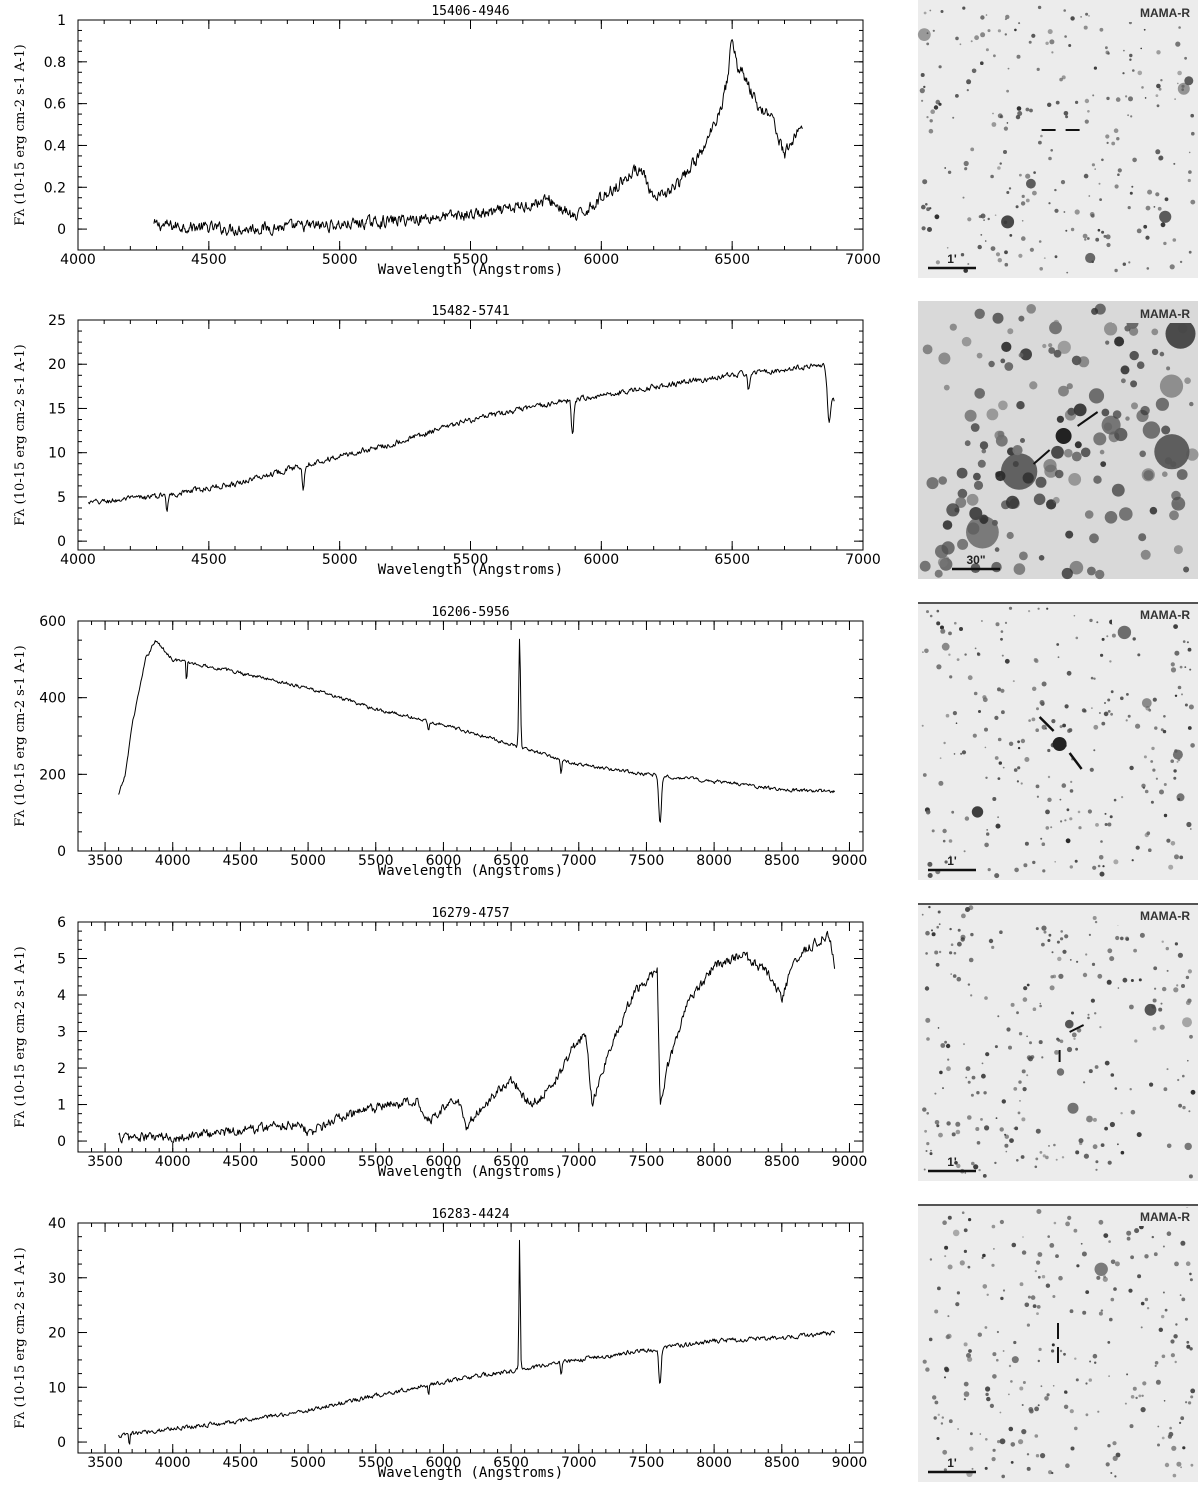 The height and width of the screenshot is (1487, 1200). I want to click on scale-bar-label: 30", so click(975, 560).